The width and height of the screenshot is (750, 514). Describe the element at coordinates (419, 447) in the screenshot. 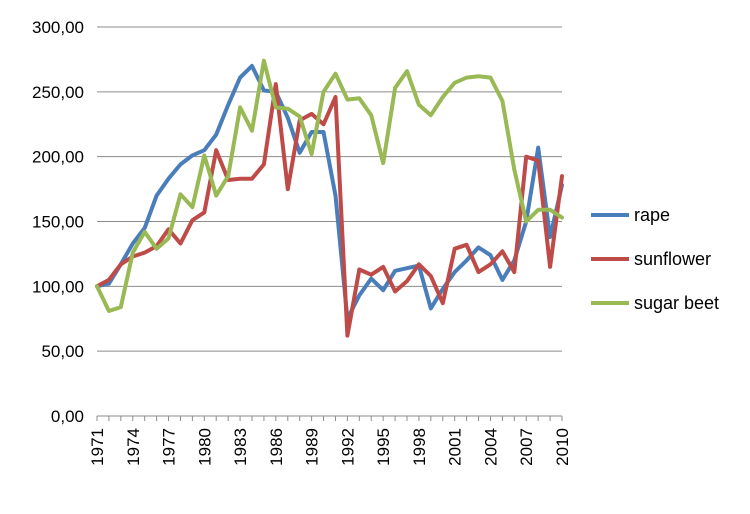

I see `x-tick-label: 1998` at that location.